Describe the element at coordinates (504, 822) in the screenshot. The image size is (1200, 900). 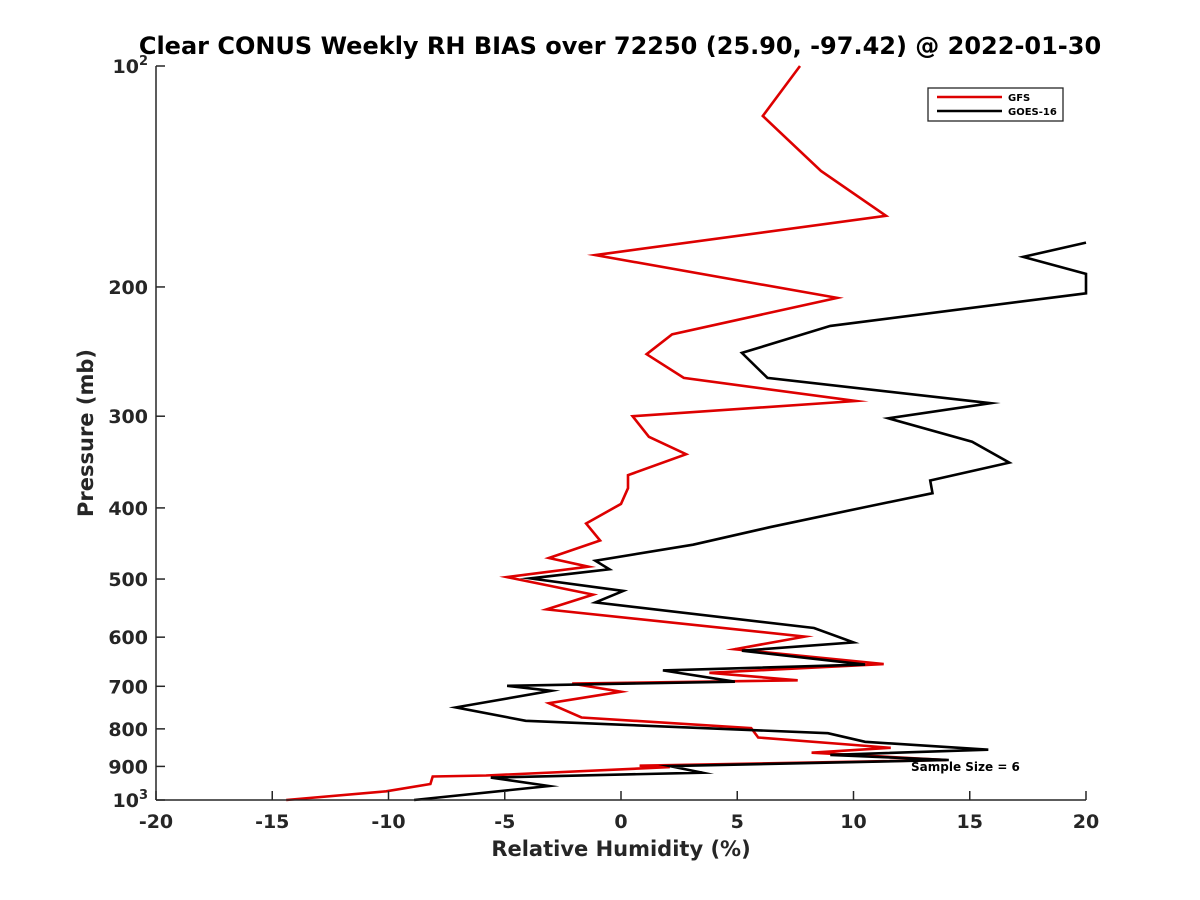
I see `x-tick-label: -5` at that location.